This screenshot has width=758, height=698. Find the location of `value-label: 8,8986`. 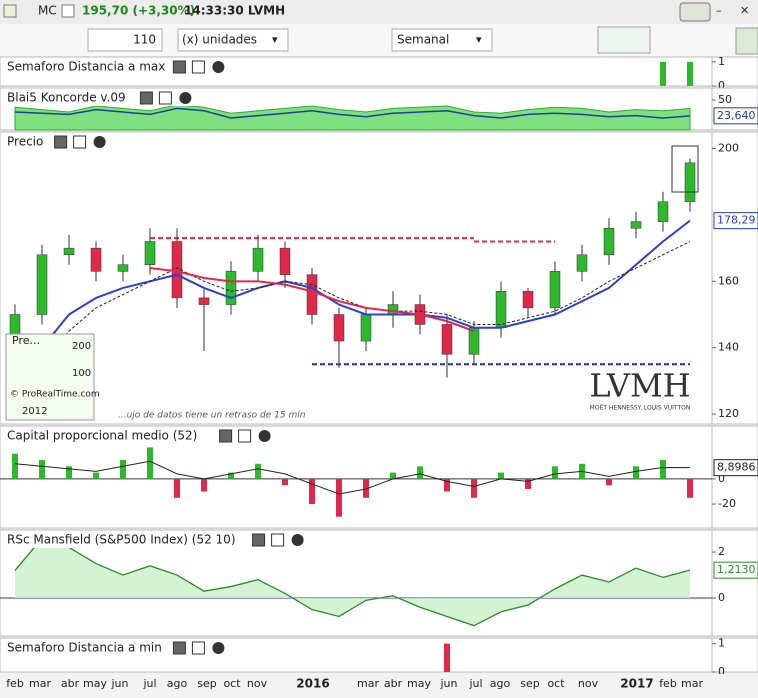

value-label: 8,8986 is located at coordinates (736, 467).